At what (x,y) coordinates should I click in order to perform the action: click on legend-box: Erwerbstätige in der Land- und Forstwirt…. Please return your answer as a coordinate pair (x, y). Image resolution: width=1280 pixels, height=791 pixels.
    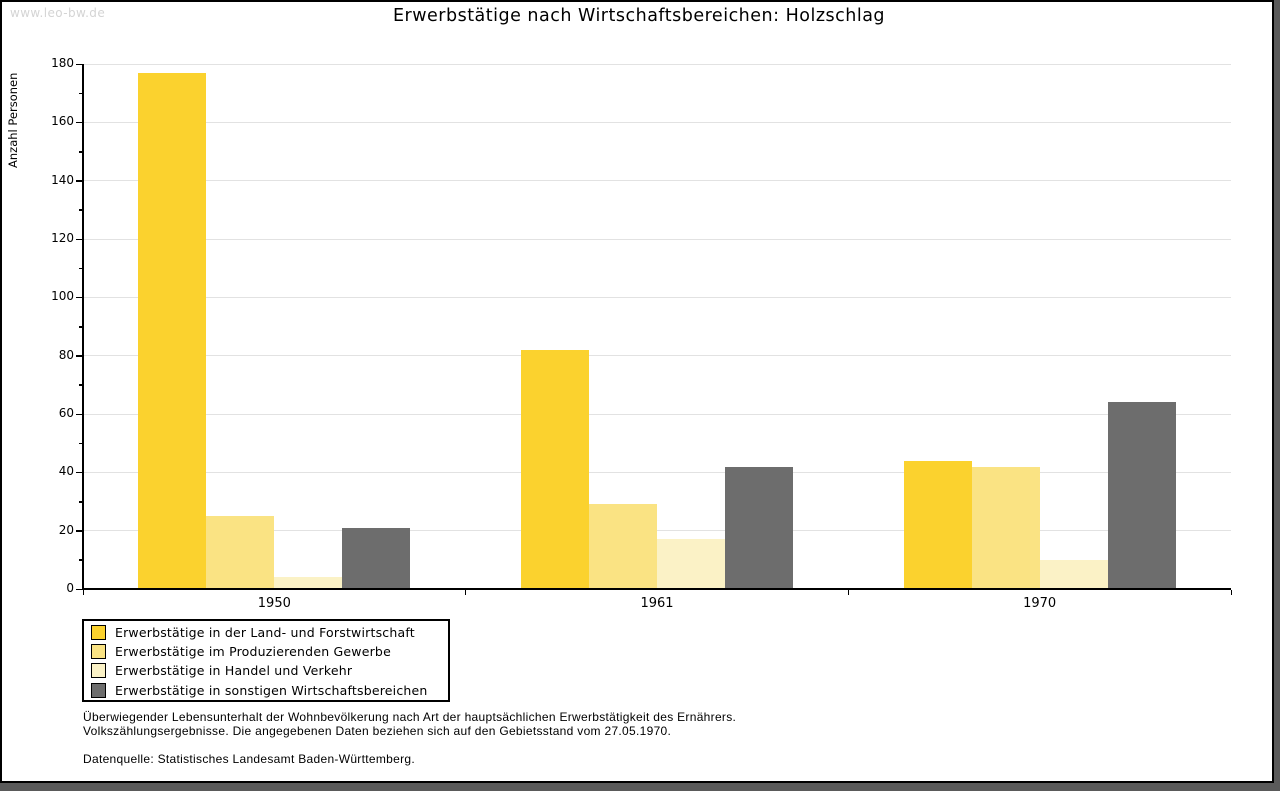
    Looking at the image, I should click on (266, 660).